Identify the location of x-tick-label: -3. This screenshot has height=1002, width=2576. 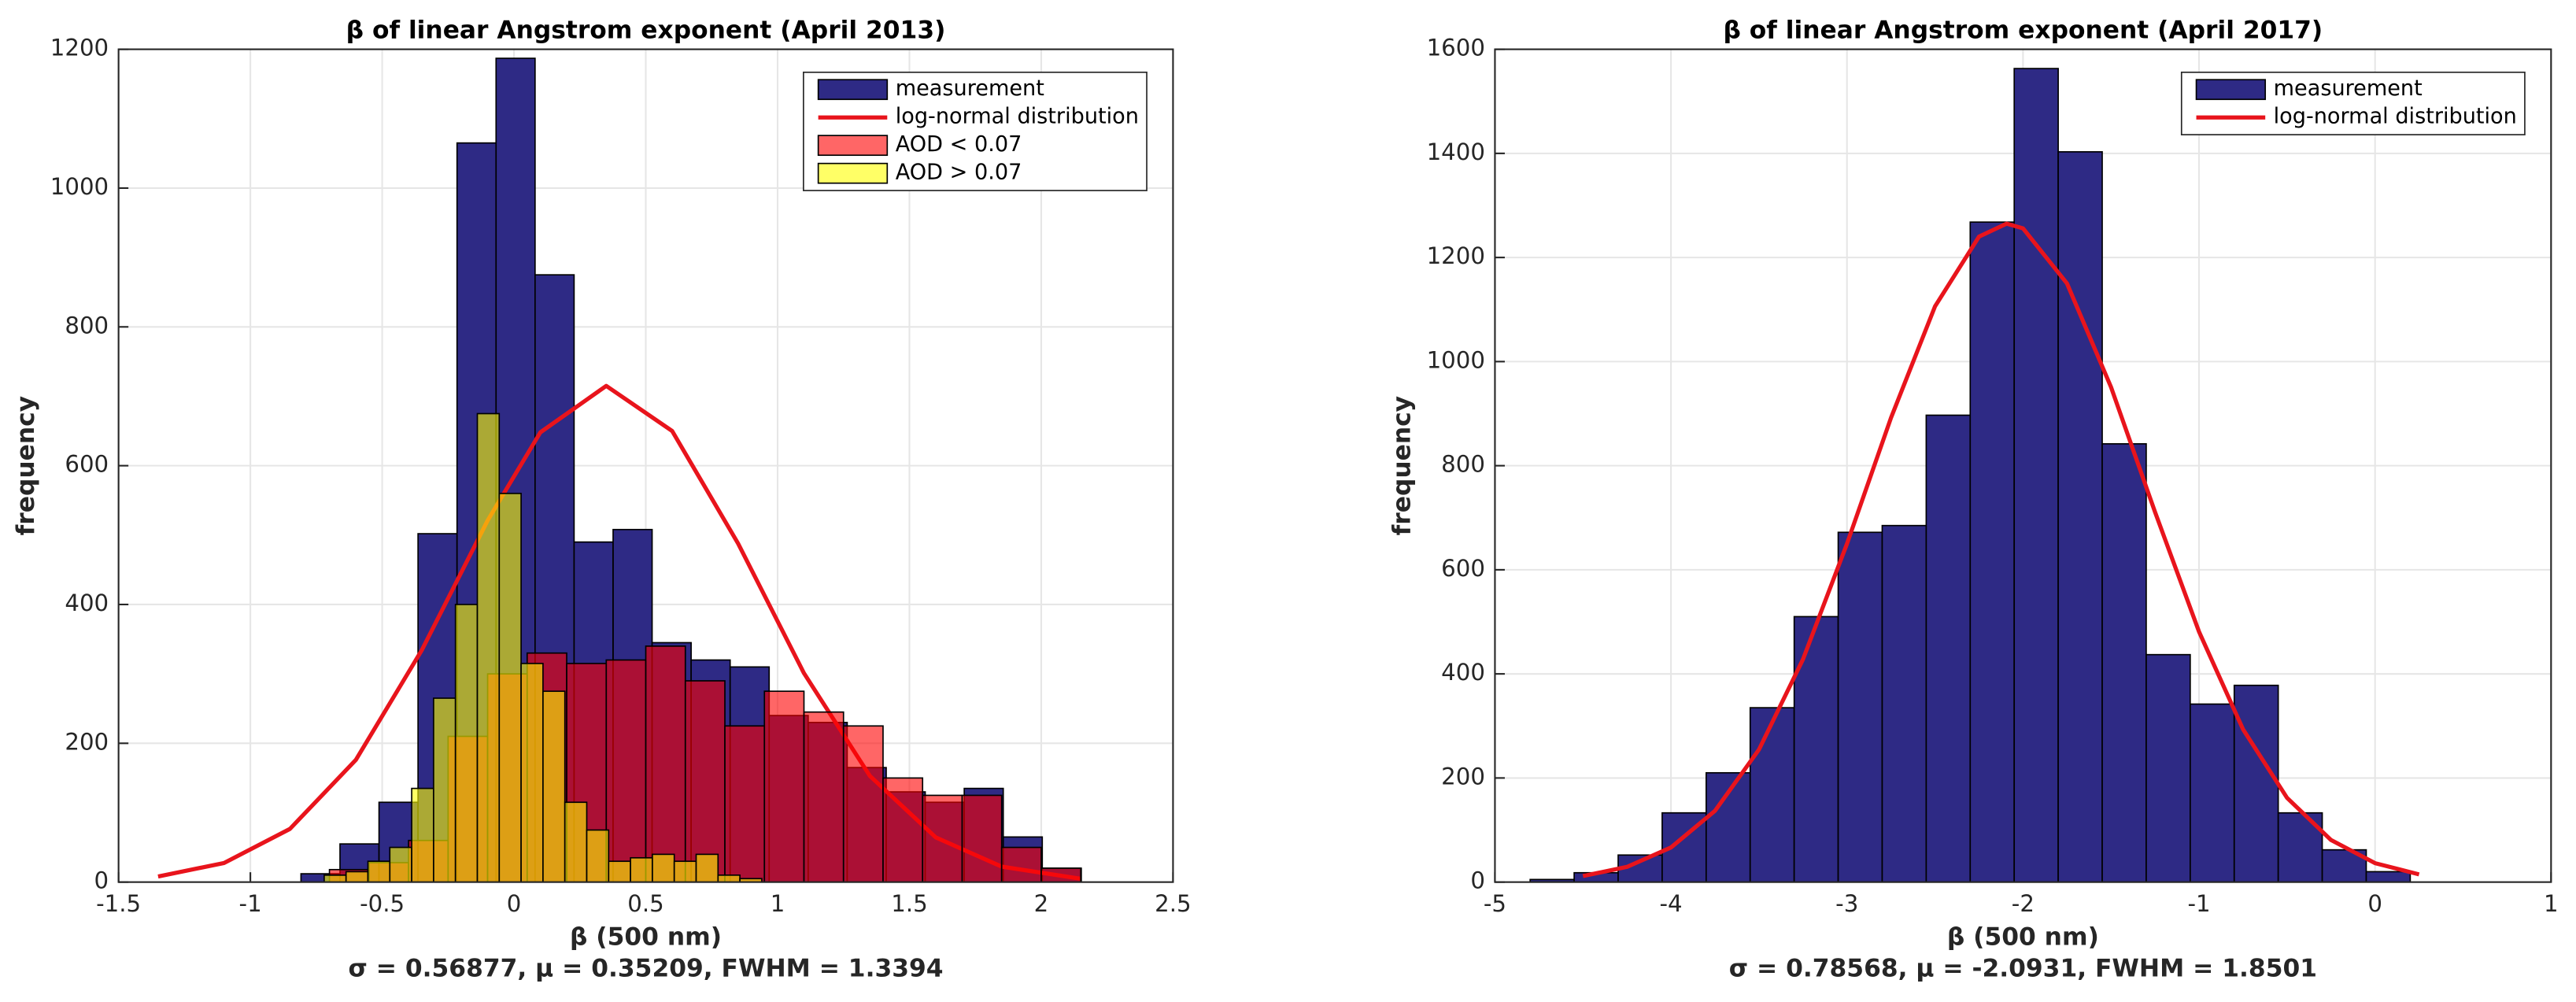
(1846, 904).